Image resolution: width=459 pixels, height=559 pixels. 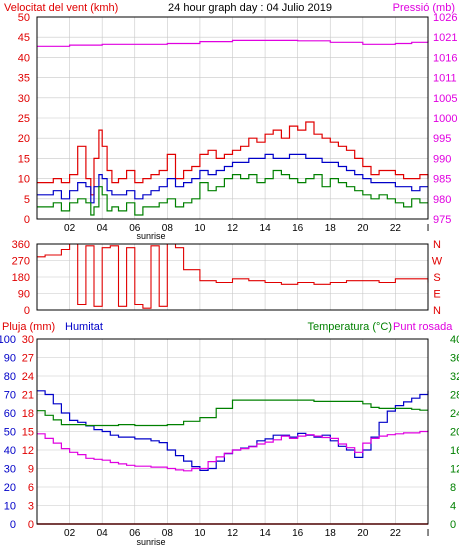 I want to click on y-tick-pressure: 1026, so click(x=445, y=18).